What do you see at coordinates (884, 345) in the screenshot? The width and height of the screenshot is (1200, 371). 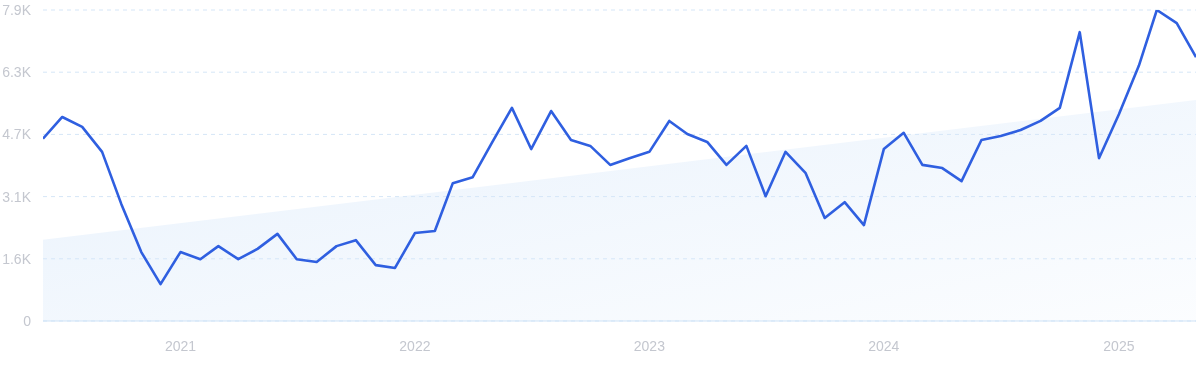 I see `x-tick-label: 2024` at bounding box center [884, 345].